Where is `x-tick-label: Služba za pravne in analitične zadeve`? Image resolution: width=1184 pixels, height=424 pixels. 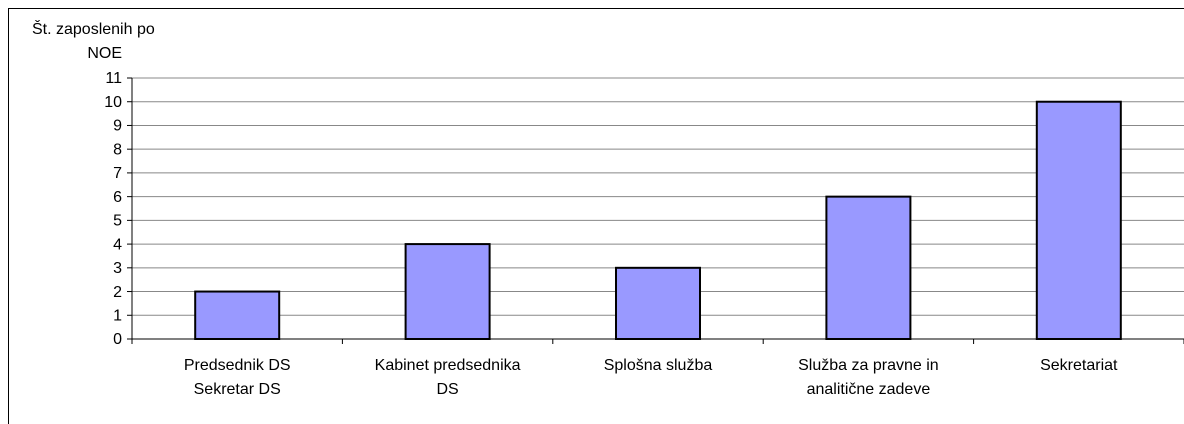 x-tick-label: Služba za pravne in analitične zadeve is located at coordinates (868, 377).